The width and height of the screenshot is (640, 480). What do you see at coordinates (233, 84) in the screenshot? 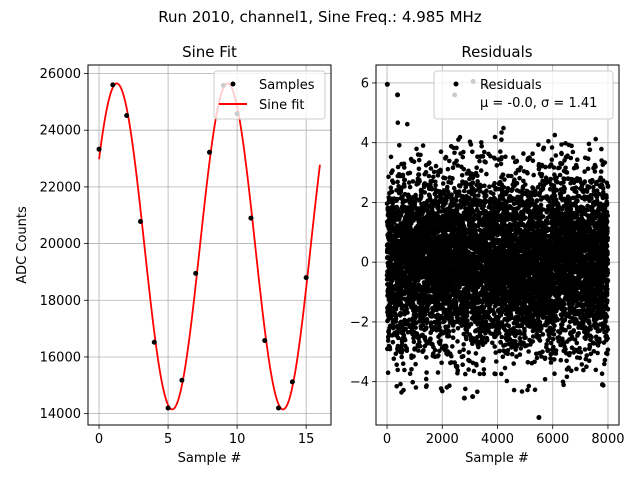
I see `legend-samples-marker` at bounding box center [233, 84].